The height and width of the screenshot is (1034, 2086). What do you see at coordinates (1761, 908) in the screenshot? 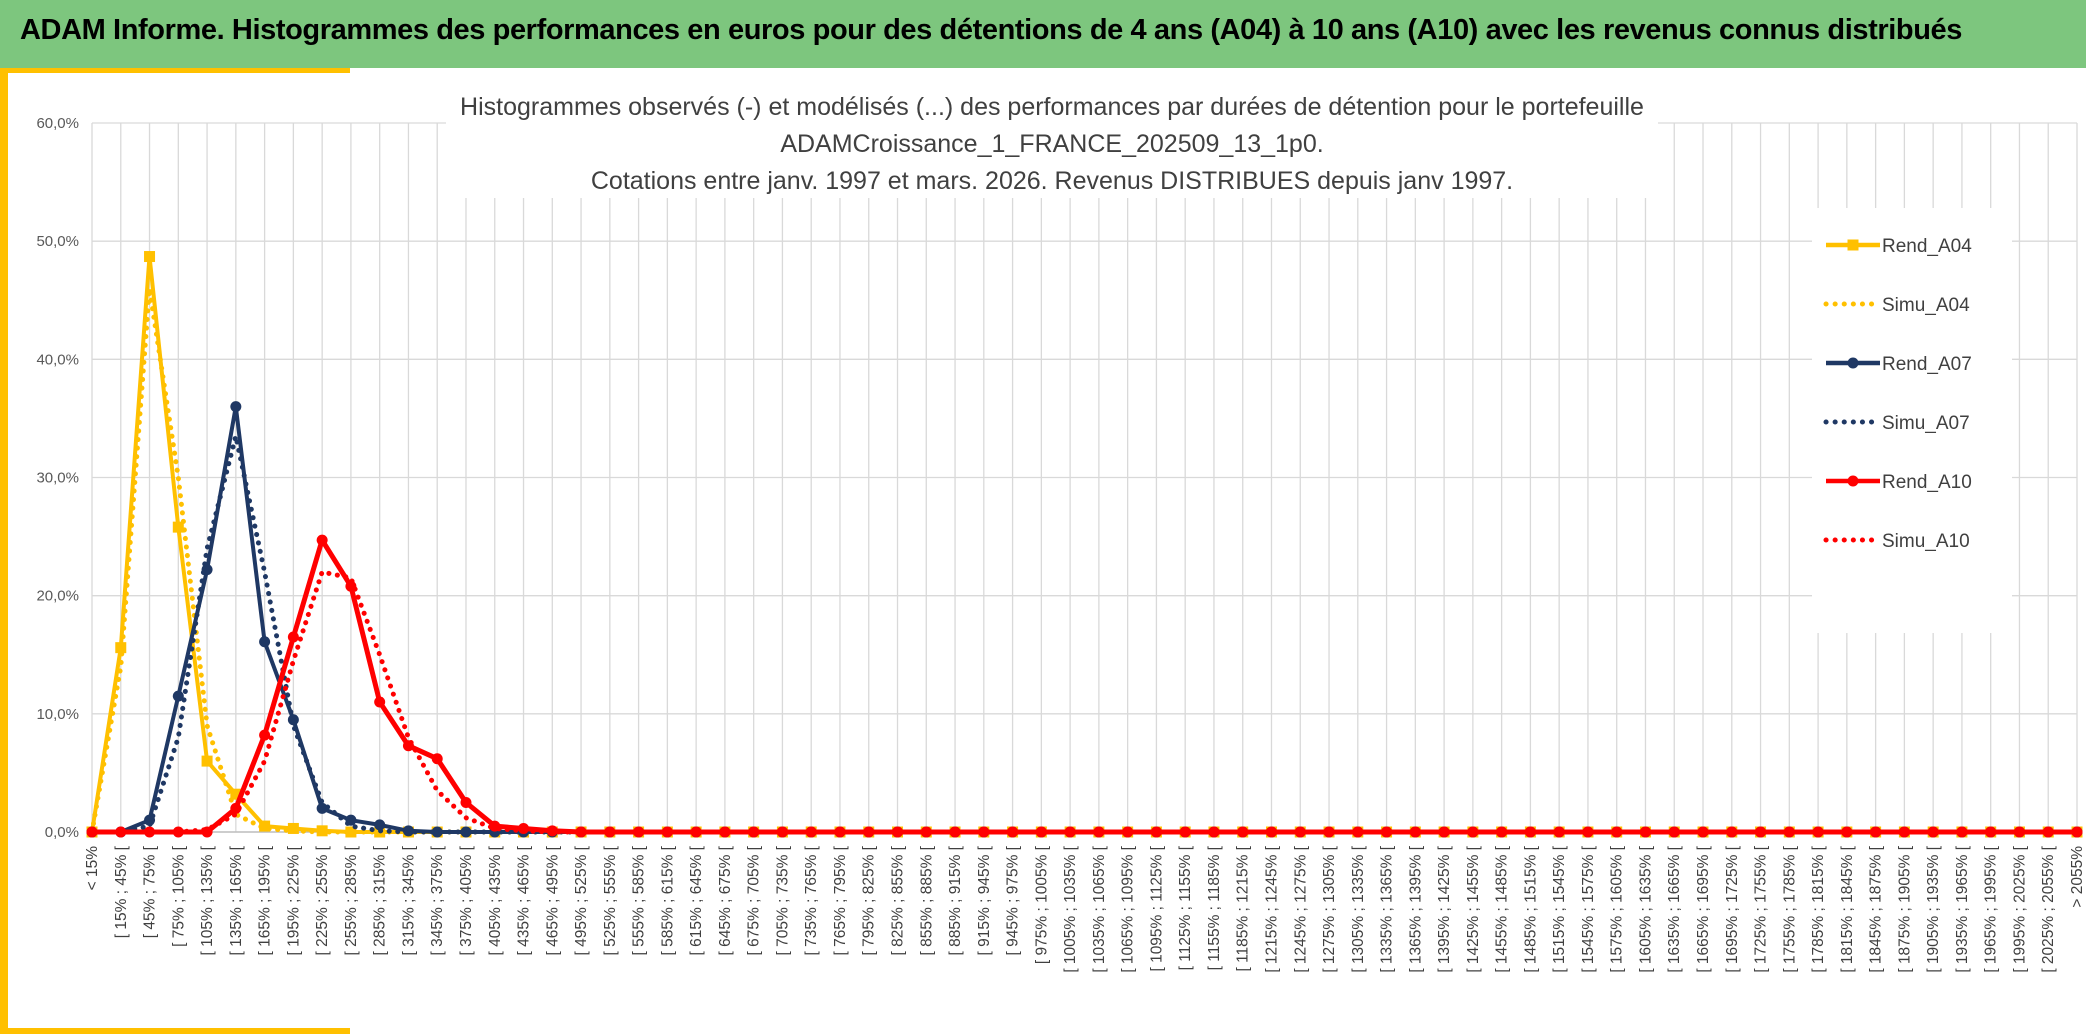
I see `x-tick-label: [ 1725% ; 1755% [` at bounding box center [1761, 908].